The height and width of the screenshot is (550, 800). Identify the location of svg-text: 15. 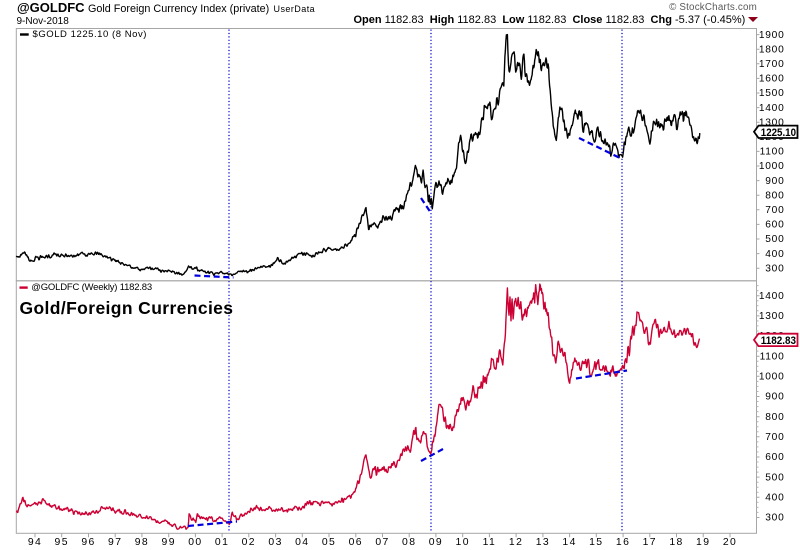
(596, 542).